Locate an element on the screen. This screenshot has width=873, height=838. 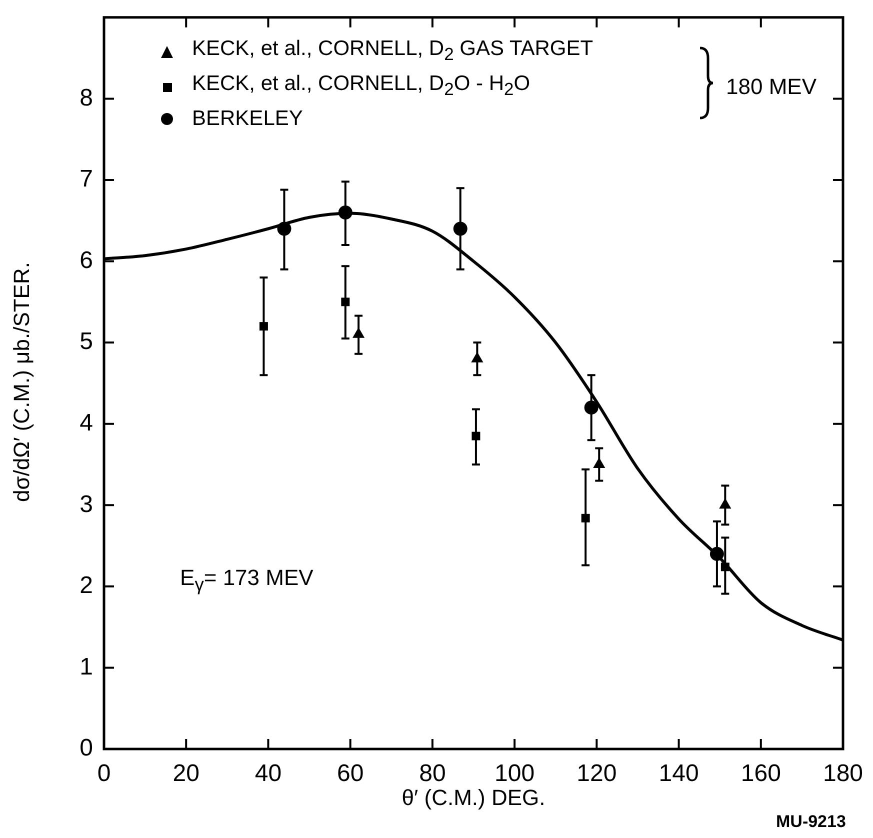
x-tick-label: 0 is located at coordinates (104, 774).